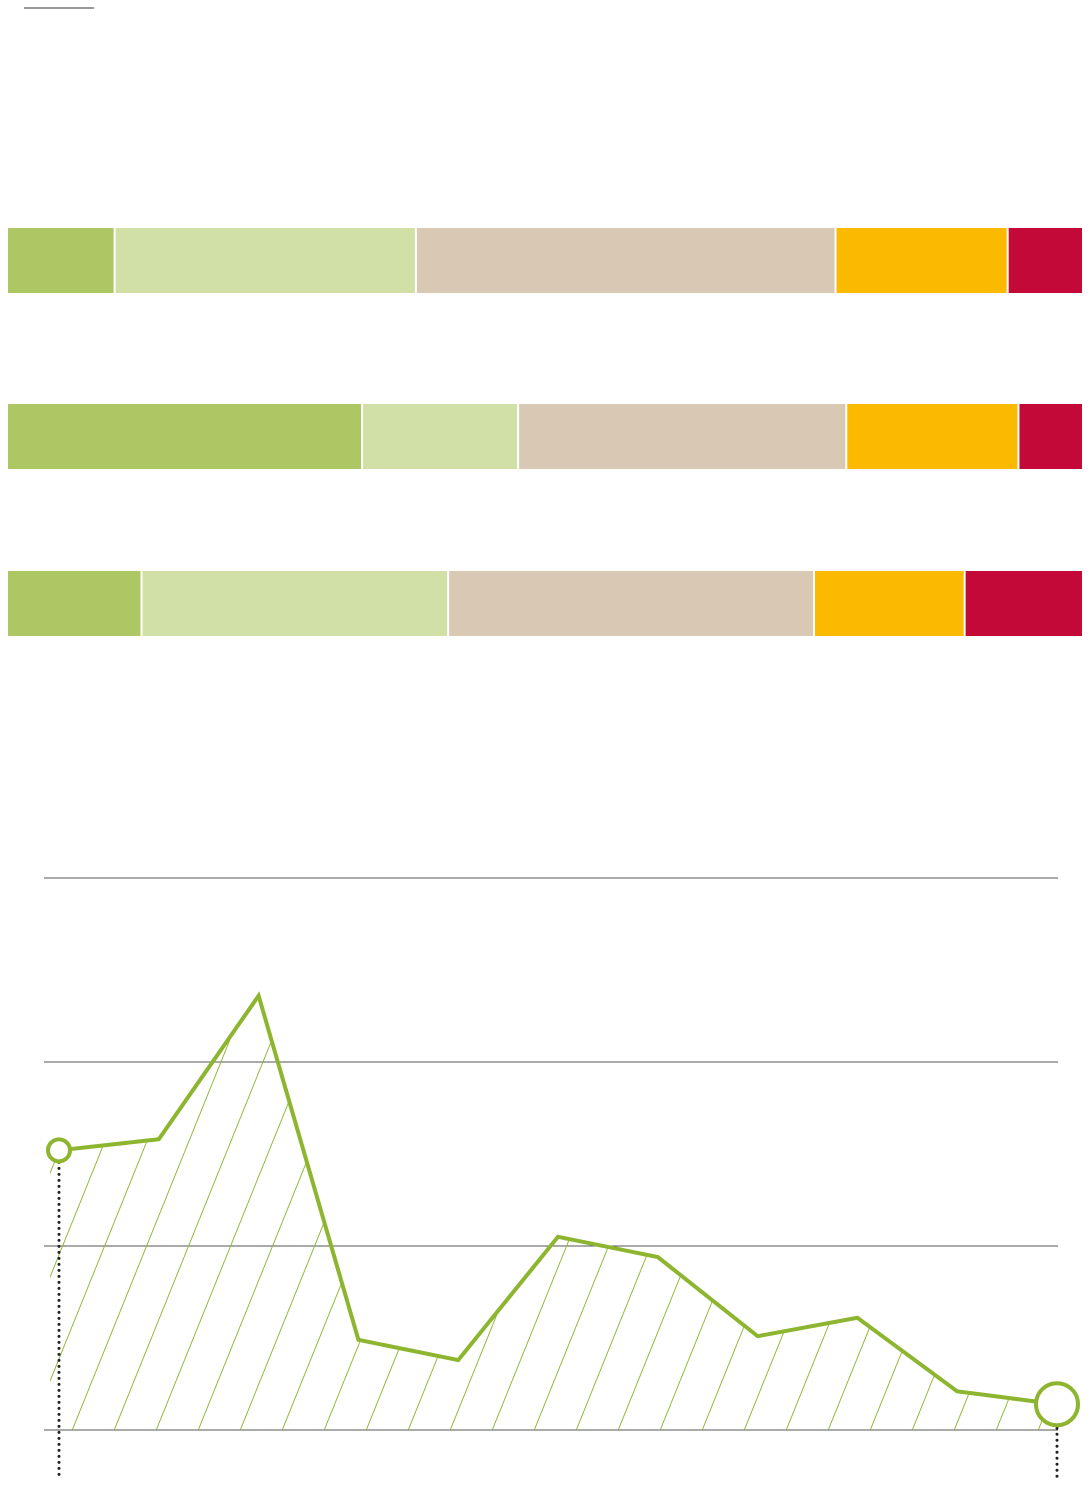 The height and width of the screenshot is (1508, 1092). Describe the element at coordinates (1057, 1404) in the screenshot. I see `end-marker` at that location.